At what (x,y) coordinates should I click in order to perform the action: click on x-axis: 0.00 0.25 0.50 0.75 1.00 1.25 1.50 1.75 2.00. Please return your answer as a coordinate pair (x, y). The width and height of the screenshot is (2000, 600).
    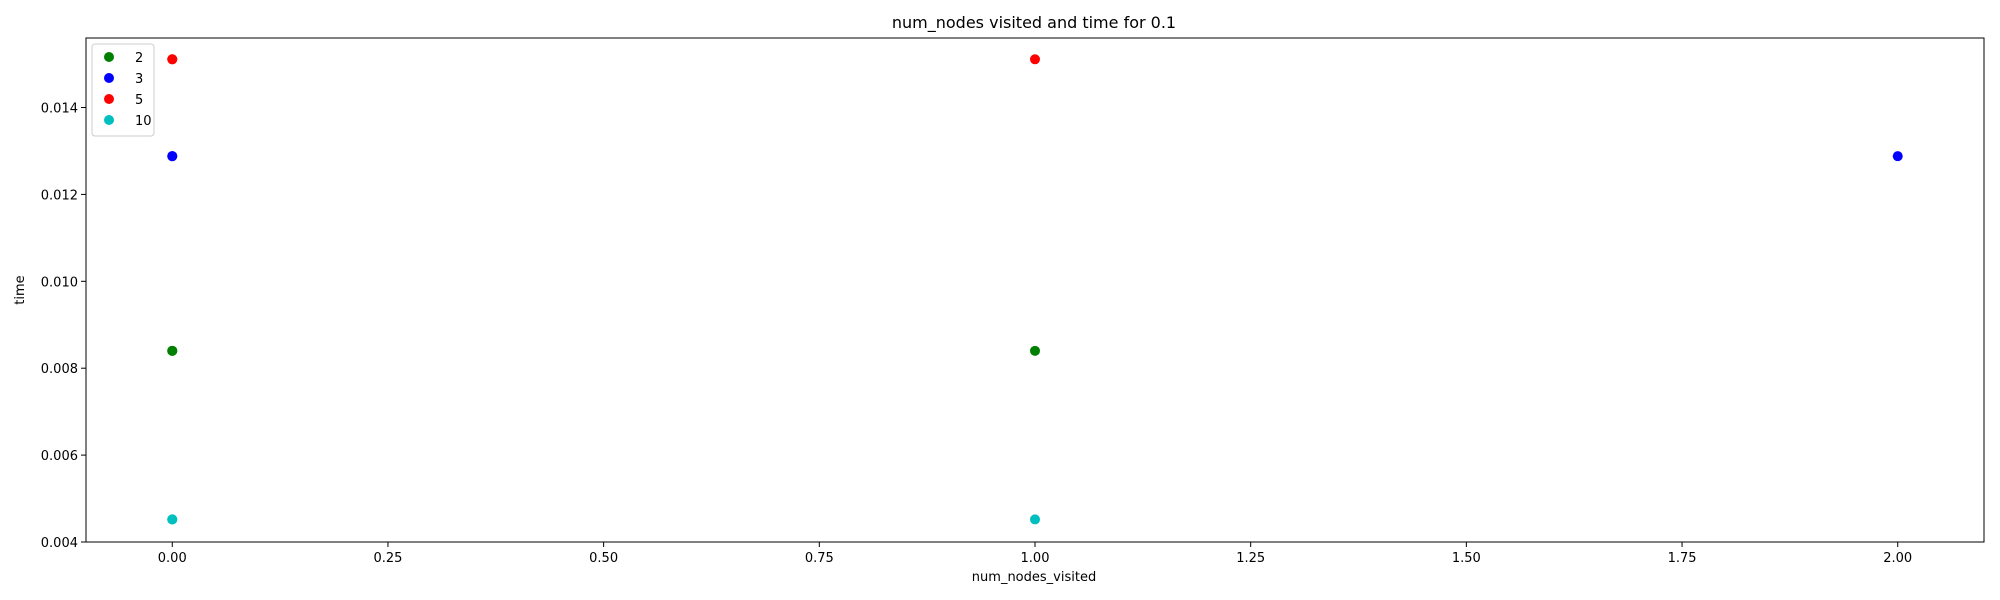
    Looking at the image, I should click on (1035, 554).